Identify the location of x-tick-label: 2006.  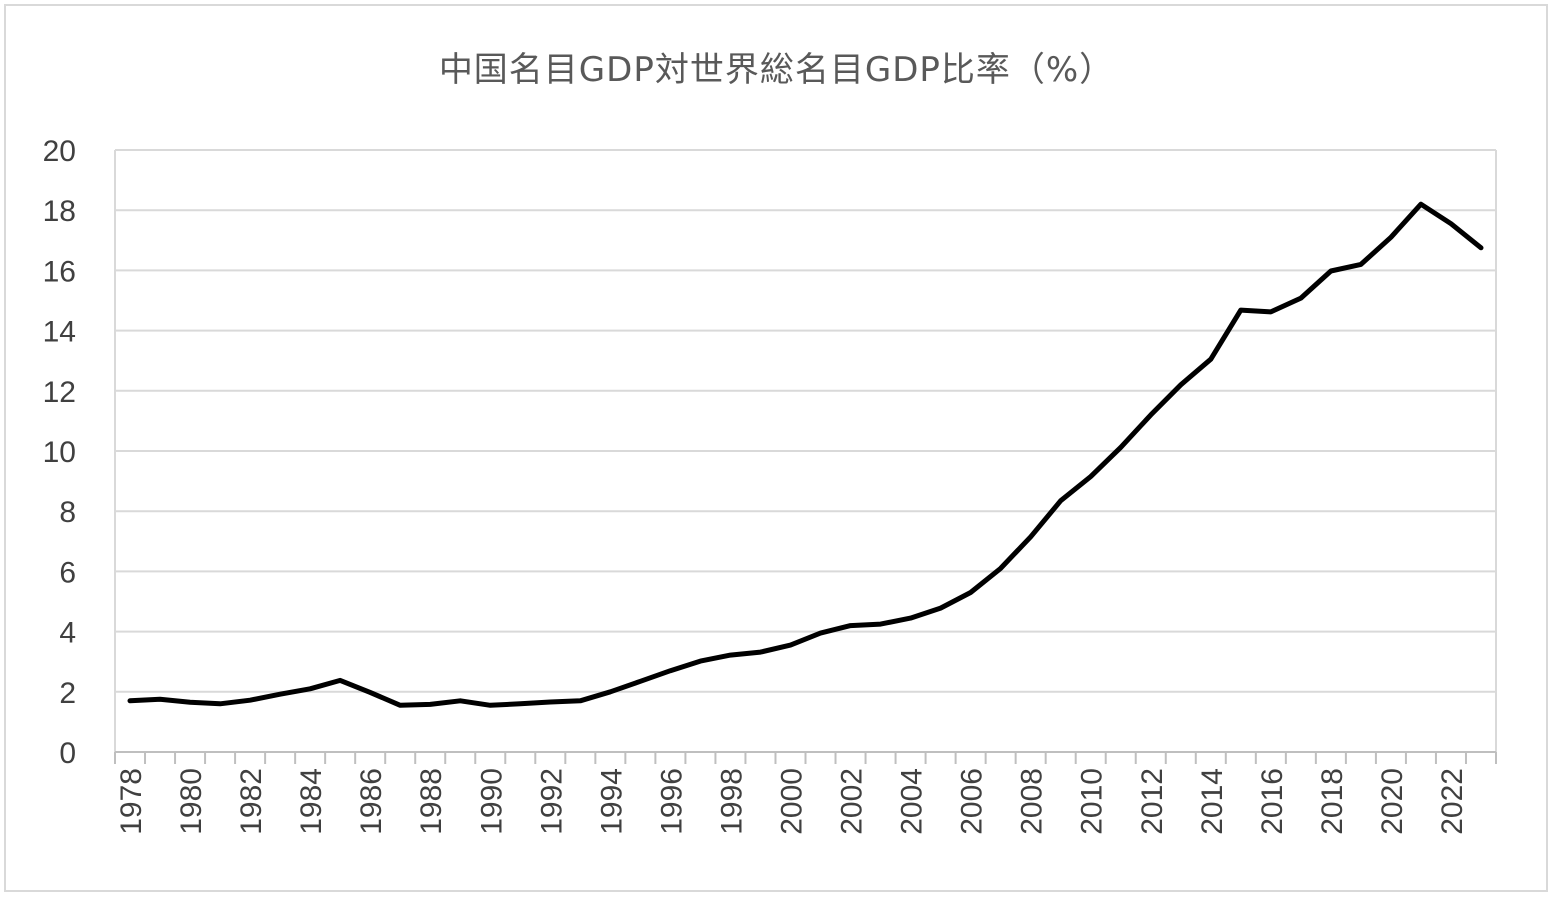
(972, 801).